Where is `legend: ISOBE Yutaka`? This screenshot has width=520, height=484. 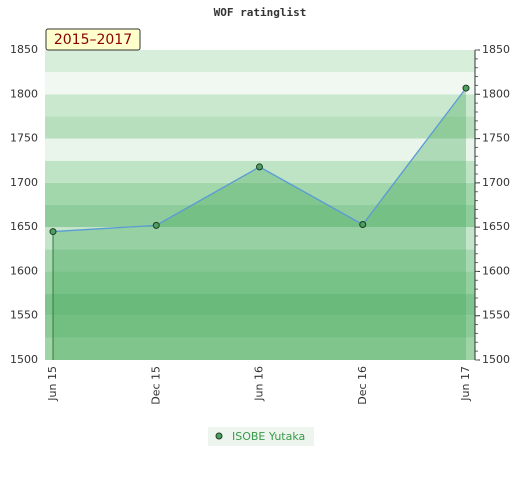
legend: ISOBE Yutaka is located at coordinates (261, 436).